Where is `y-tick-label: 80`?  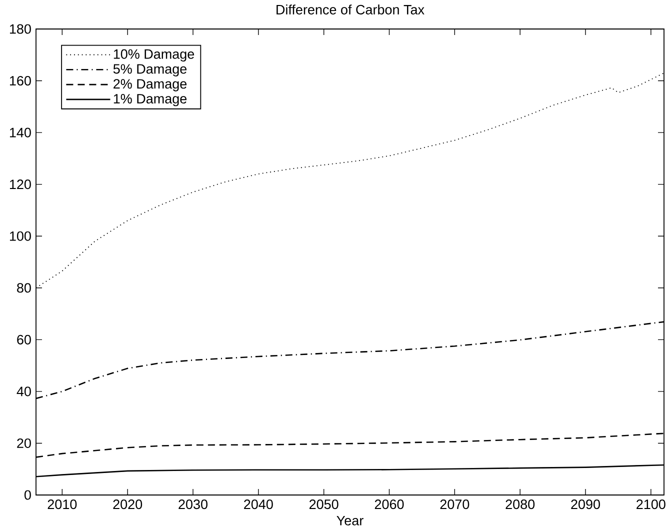 y-tick-label: 80 is located at coordinates (24, 288).